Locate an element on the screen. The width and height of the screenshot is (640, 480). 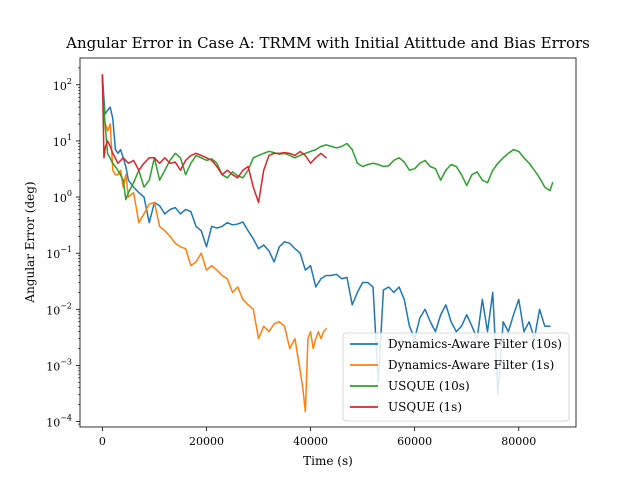
y-tick-label: 10¹ is located at coordinates (62, 141).